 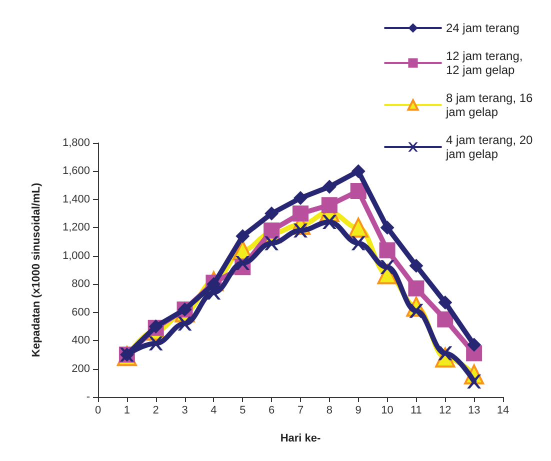 I want to click on y-tick-label: 1,200, so click(x=76, y=228).